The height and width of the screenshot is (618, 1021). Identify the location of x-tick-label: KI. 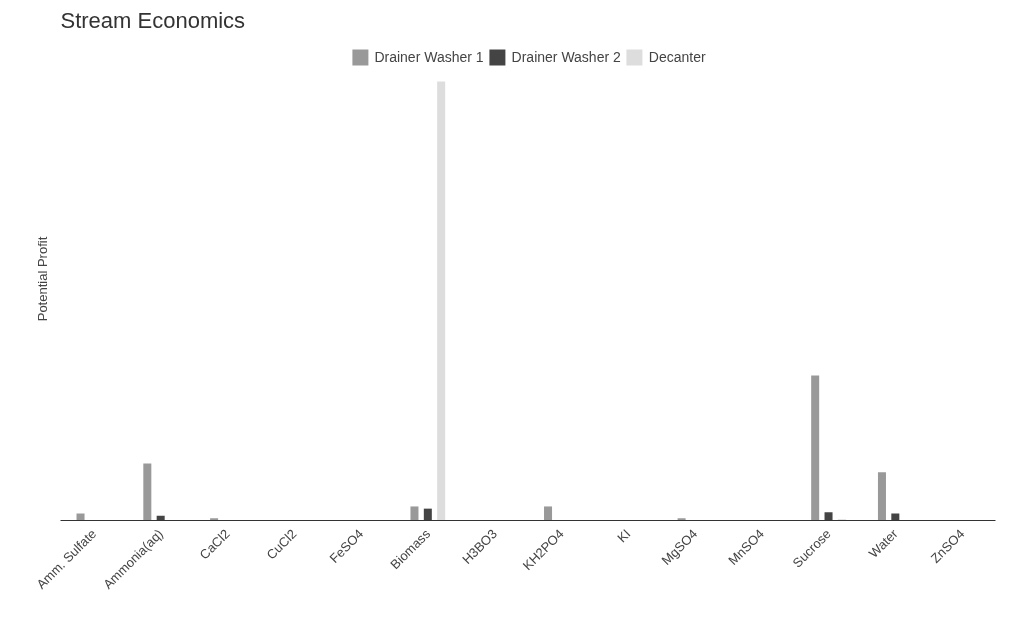
(624, 536).